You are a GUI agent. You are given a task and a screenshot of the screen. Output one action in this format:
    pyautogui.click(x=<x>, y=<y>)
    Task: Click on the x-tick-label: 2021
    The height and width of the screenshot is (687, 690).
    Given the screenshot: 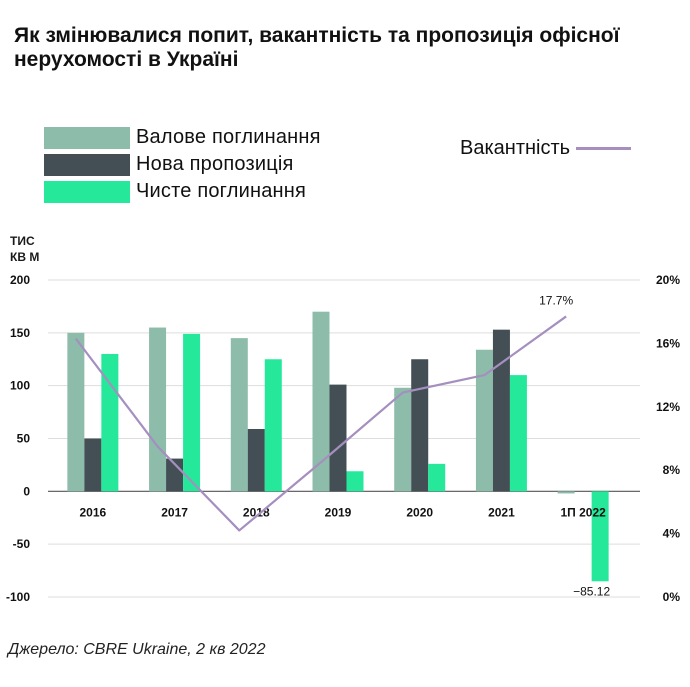 What is the action you would take?
    pyautogui.click(x=501, y=512)
    